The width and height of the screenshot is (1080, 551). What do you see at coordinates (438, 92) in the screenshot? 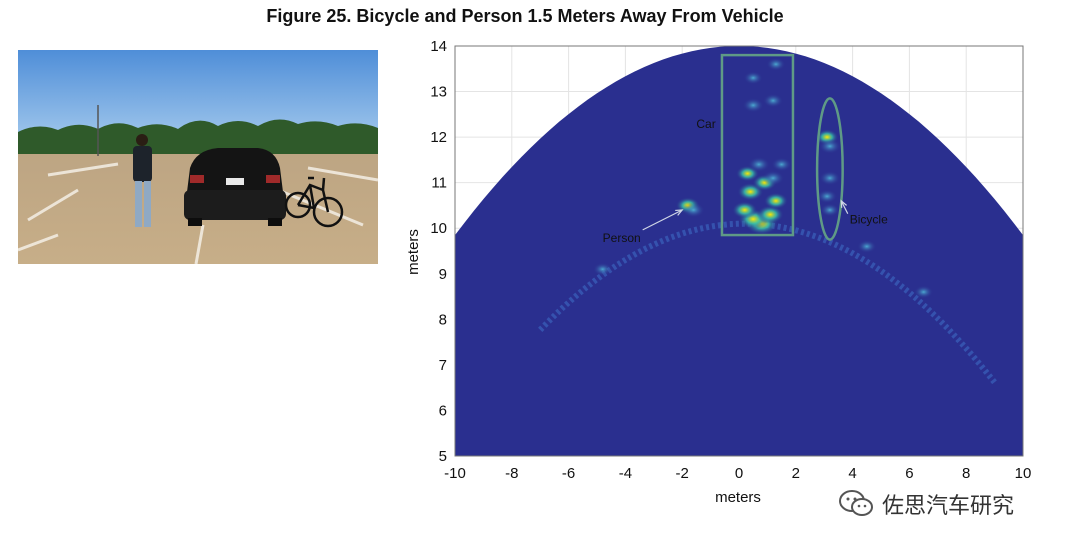
I see `y-tick-label: 13` at bounding box center [438, 92].